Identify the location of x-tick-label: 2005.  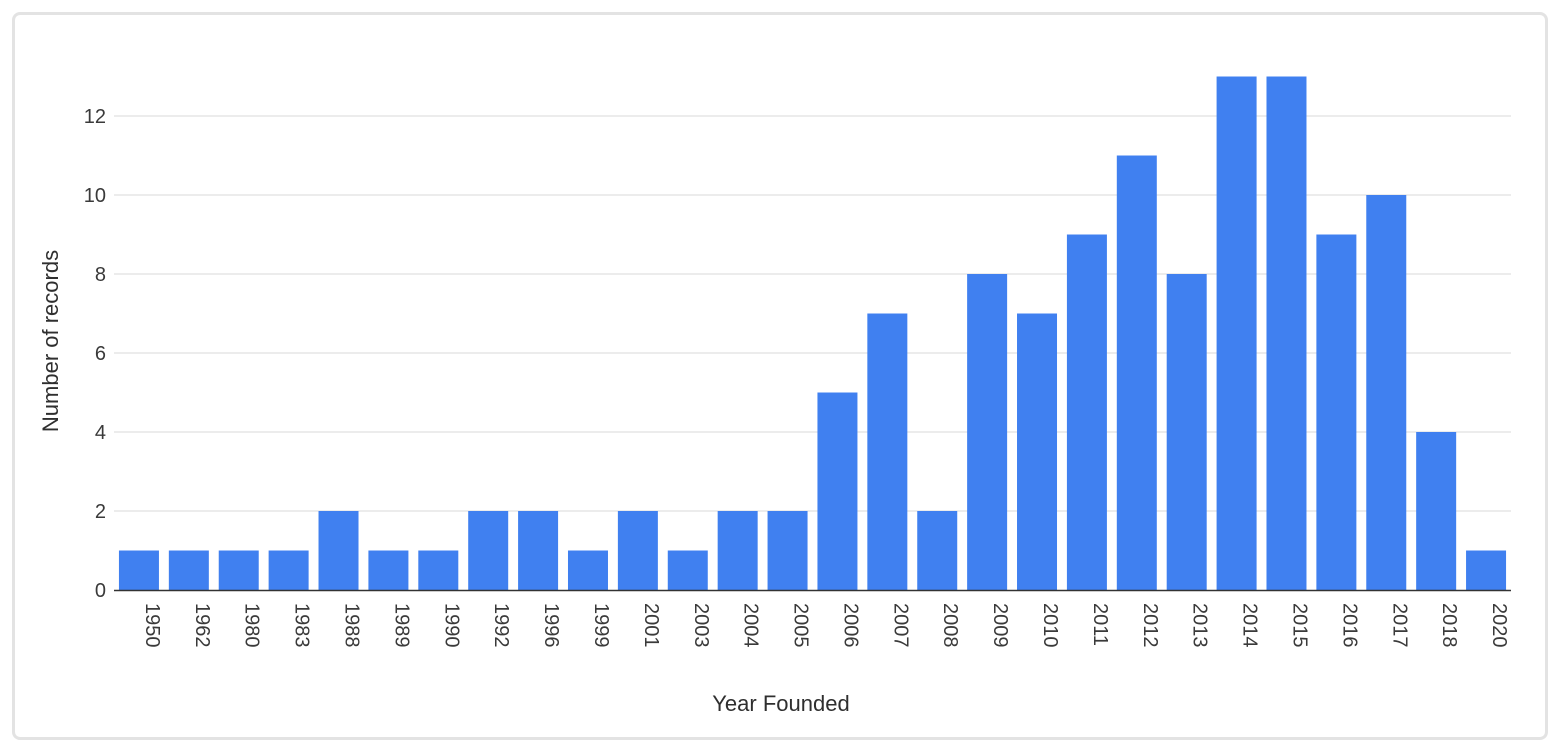
(801, 625).